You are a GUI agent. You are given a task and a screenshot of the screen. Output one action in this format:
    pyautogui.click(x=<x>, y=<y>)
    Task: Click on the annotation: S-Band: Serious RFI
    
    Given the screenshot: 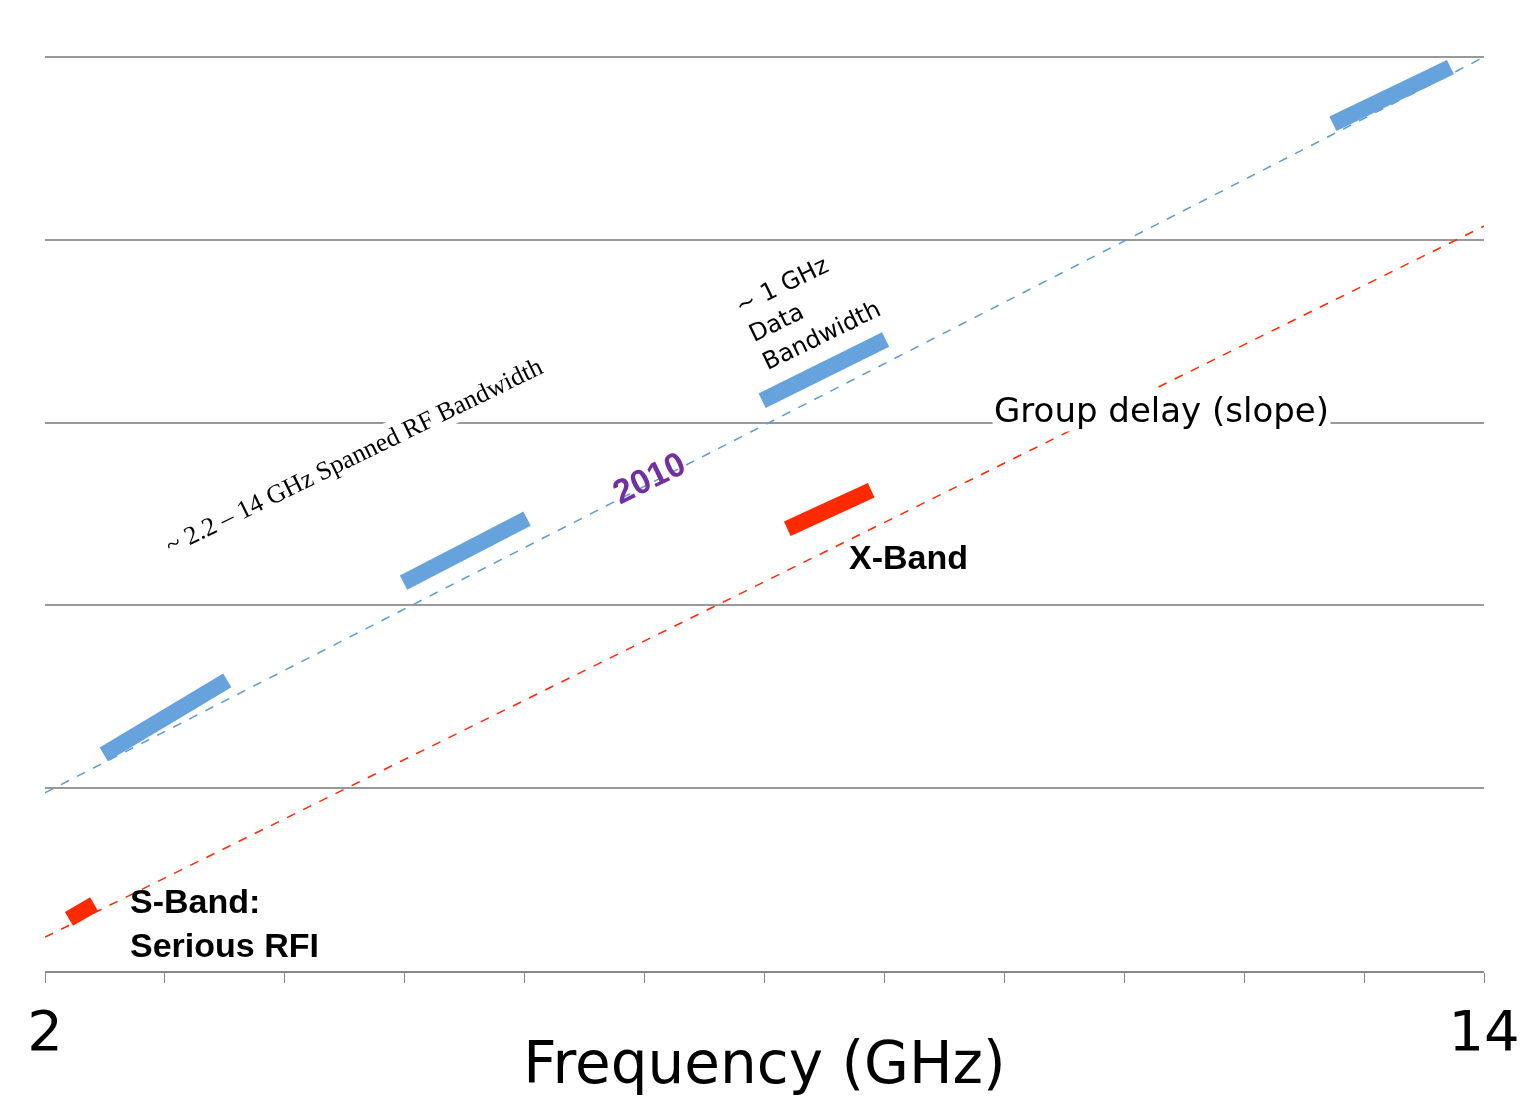 What is the action you would take?
    pyautogui.click(x=224, y=923)
    